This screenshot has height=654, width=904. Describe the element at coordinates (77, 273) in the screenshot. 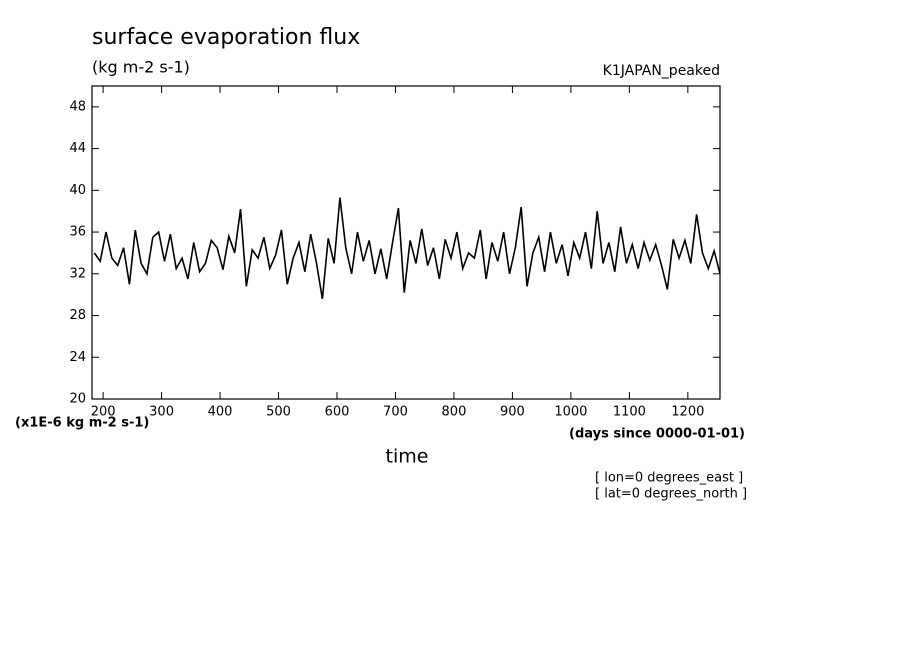

I see `y-tick-label: 32` at that location.